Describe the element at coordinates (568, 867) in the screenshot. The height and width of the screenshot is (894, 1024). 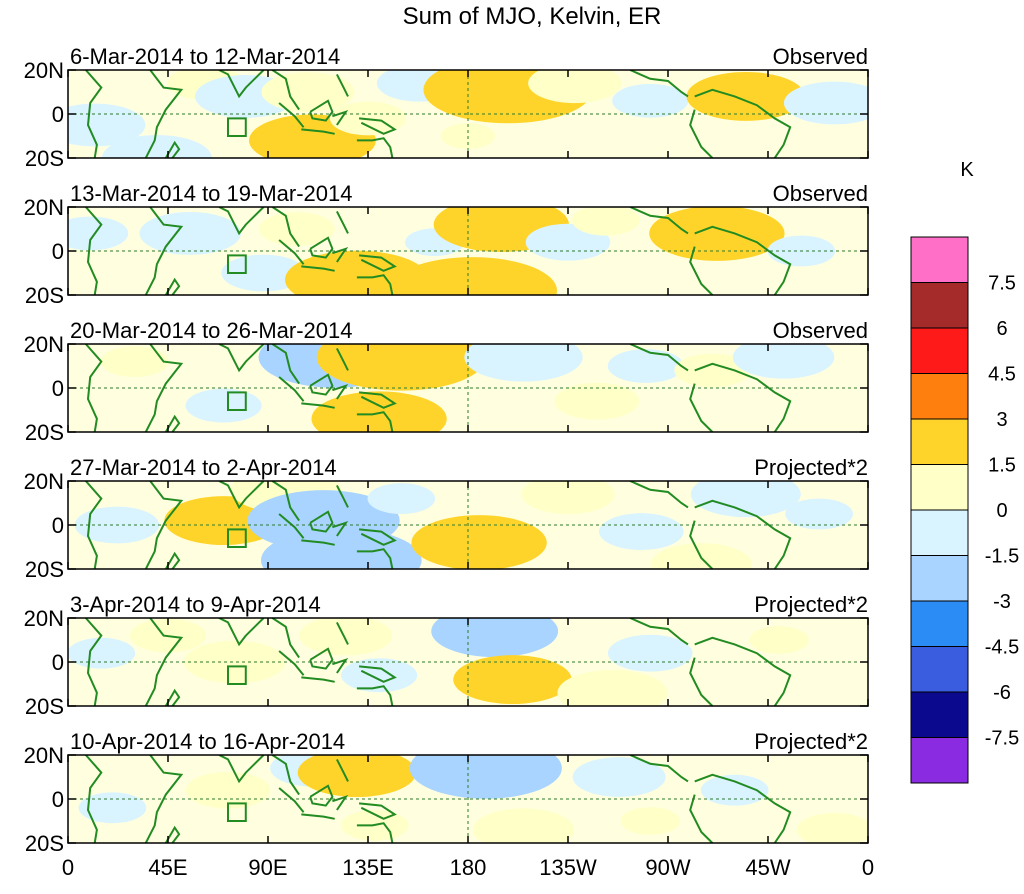
I see `x-tick-label: 135W` at that location.